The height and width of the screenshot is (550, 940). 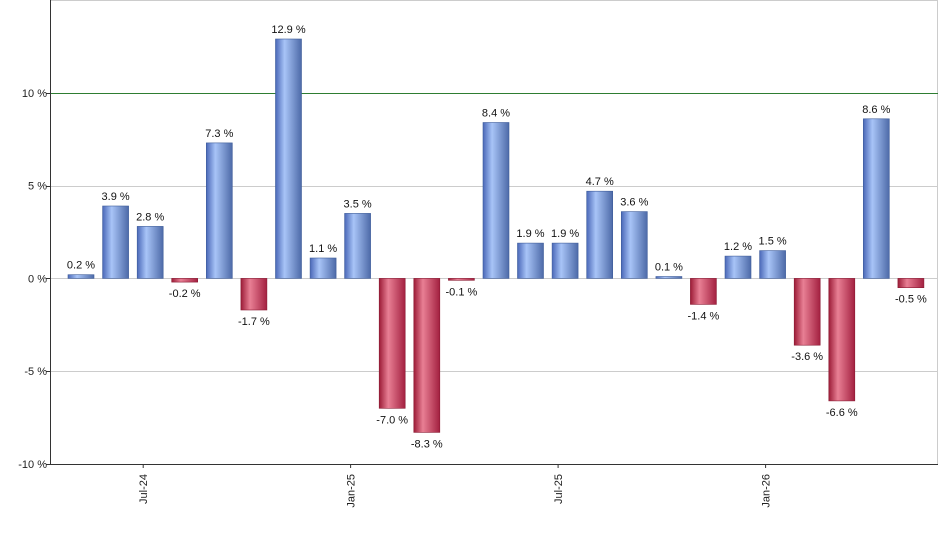 What do you see at coordinates (150, 217) in the screenshot?
I see `data-label: 2.8 %` at bounding box center [150, 217].